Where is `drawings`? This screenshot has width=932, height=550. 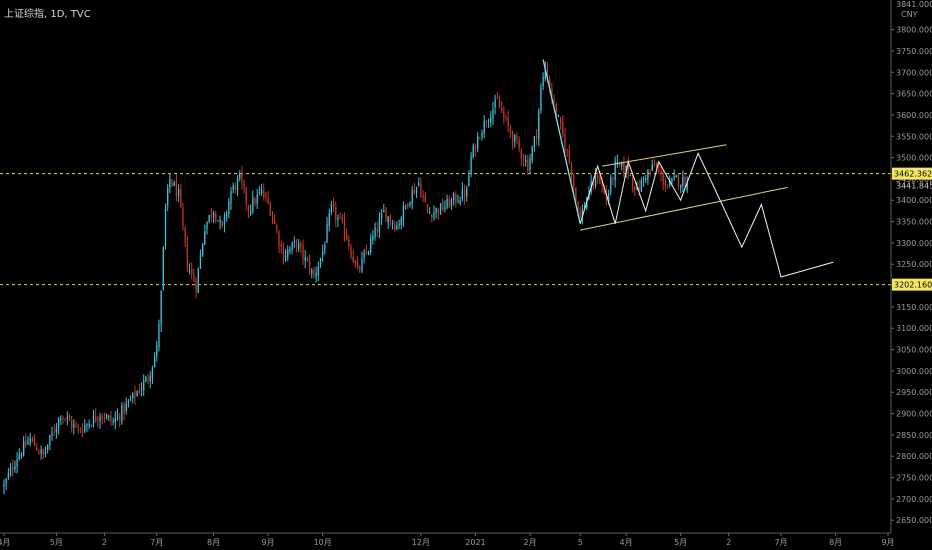
drawings is located at coordinates (688, 168).